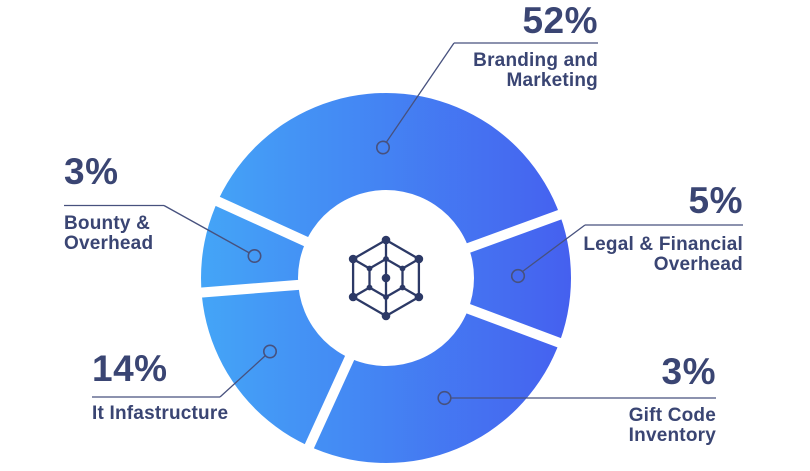 This screenshot has width=810, height=471. Describe the element at coordinates (518, 276) in the screenshot. I see `marker-legal` at that location.